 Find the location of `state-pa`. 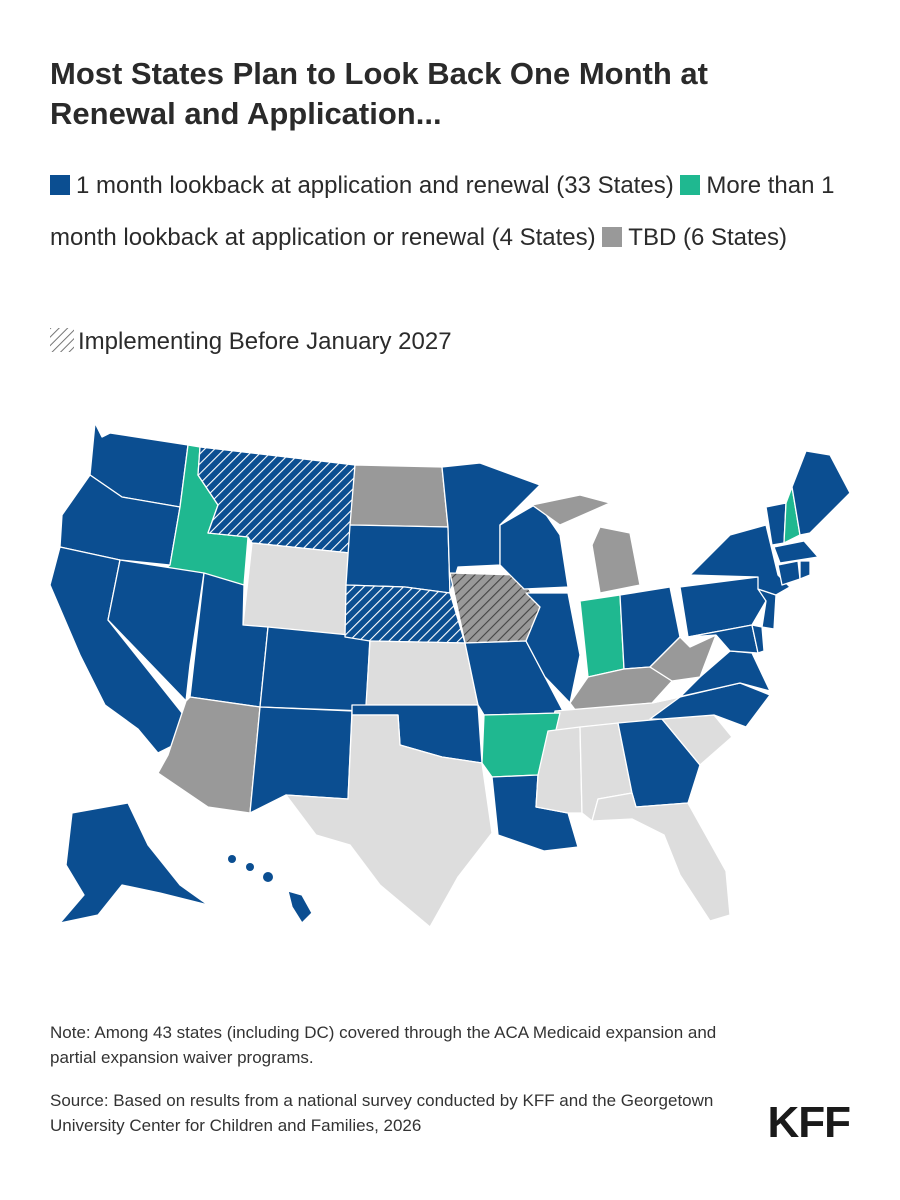

state-pa is located at coordinates (723, 607).